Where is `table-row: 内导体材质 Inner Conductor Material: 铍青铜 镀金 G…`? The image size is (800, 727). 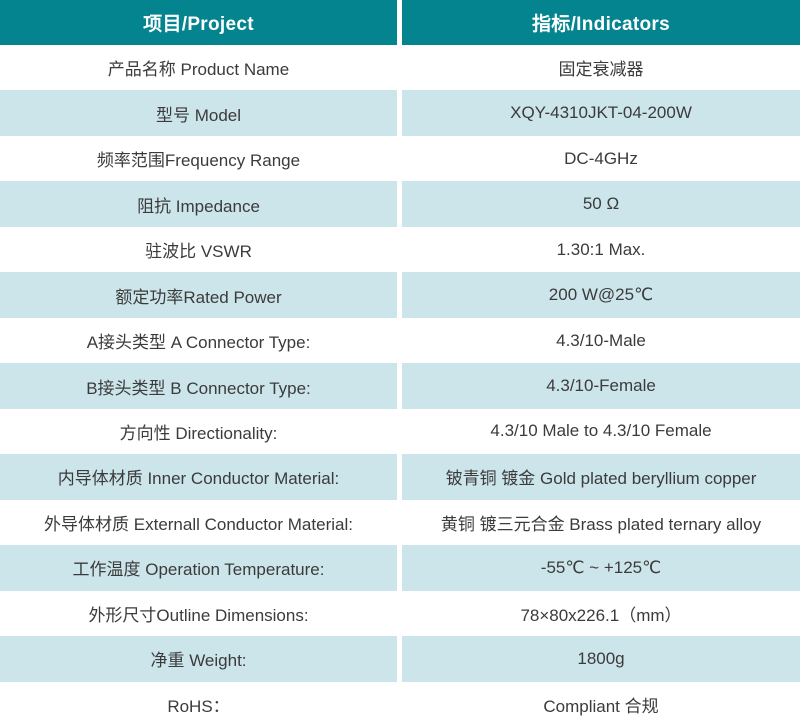 table-row: 内导体材质 Inner Conductor Material: 铍青铜 镀金 G… is located at coordinates (400, 477).